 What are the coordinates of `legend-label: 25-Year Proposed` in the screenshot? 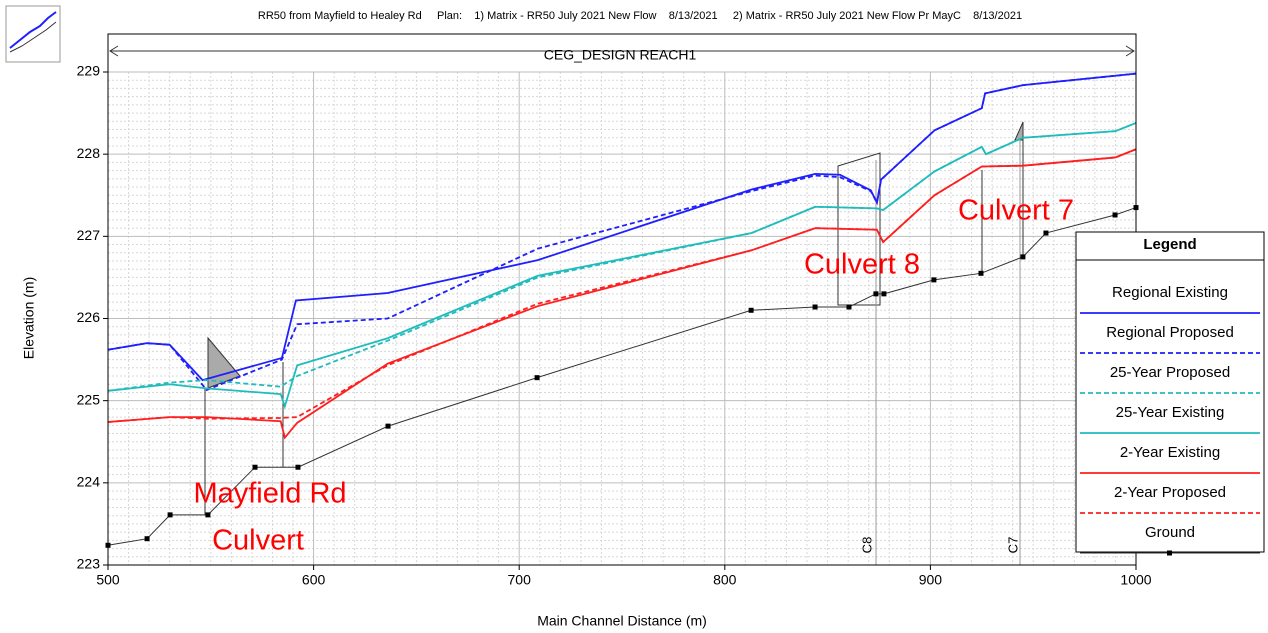 It's located at (1170, 372).